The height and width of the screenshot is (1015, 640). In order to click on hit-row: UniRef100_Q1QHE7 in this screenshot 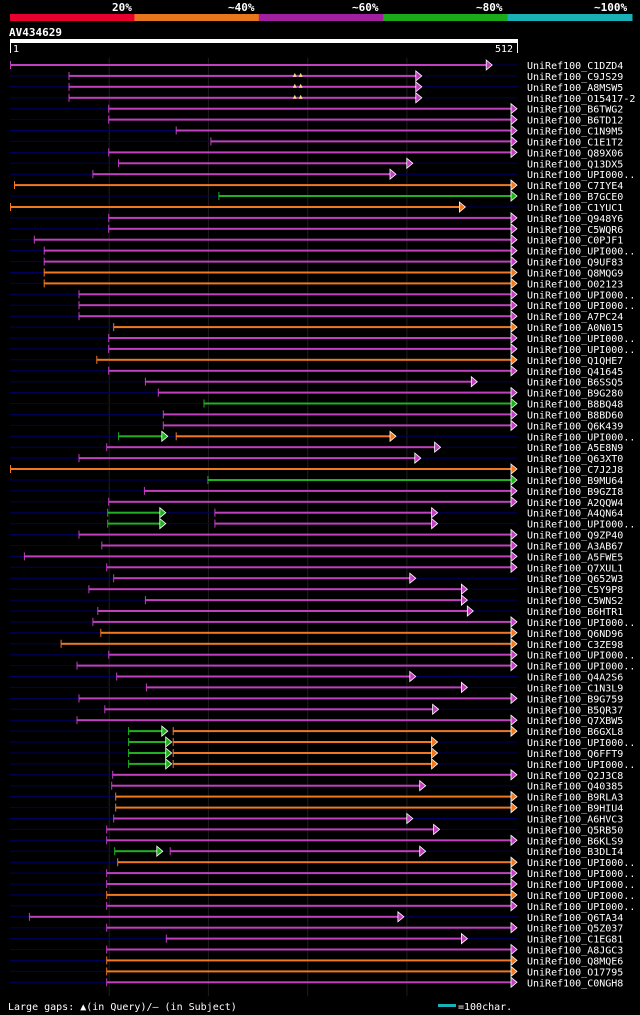, I will do `click(316, 360)`.